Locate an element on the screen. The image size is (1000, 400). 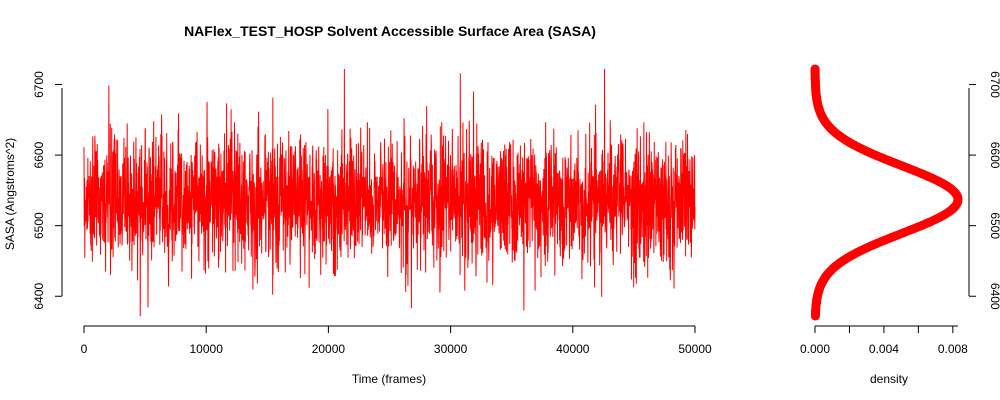
x-tick-label: 30000 is located at coordinates (451, 349).